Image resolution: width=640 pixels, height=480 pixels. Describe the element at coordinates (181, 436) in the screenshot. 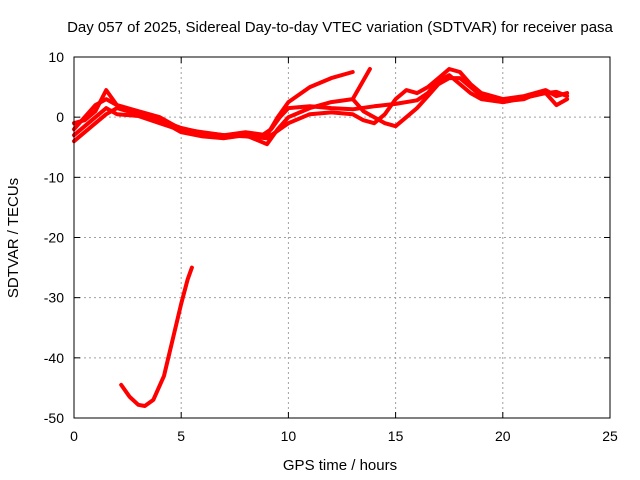

I see `x-tick-label: 5` at that location.